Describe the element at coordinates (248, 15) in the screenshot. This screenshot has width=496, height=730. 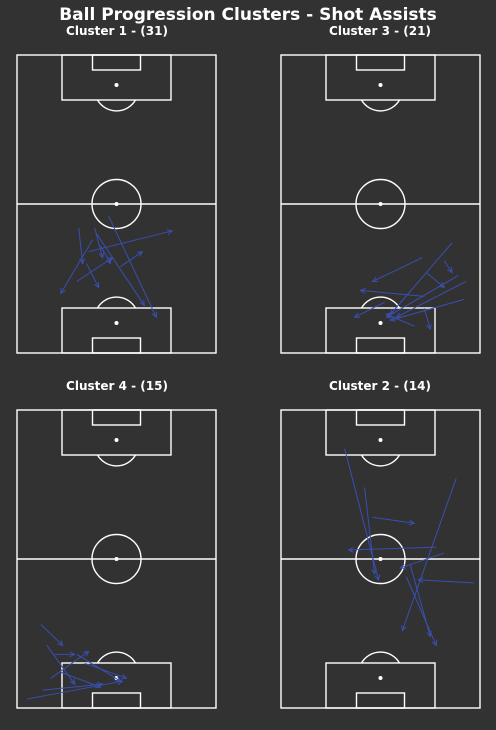
I see `figure-title: Ball Progression Clusters - Shot Assists` at that location.